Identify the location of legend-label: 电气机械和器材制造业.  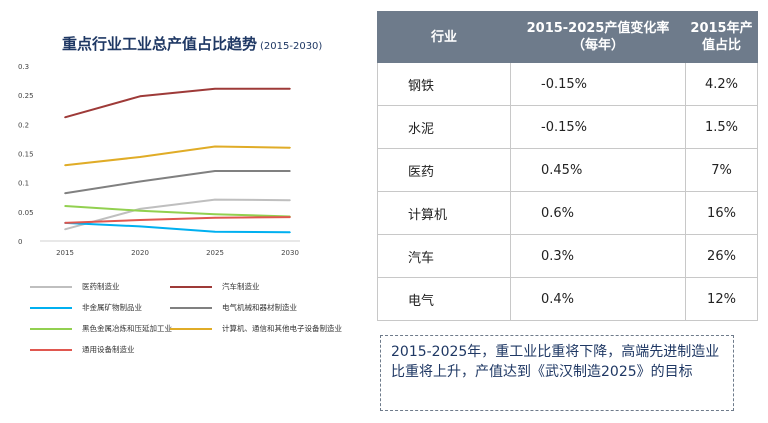
(259, 307).